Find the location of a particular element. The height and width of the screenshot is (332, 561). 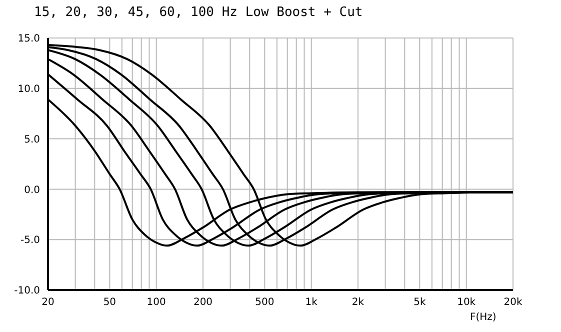

x-tick-label: 1k is located at coordinates (311, 302).